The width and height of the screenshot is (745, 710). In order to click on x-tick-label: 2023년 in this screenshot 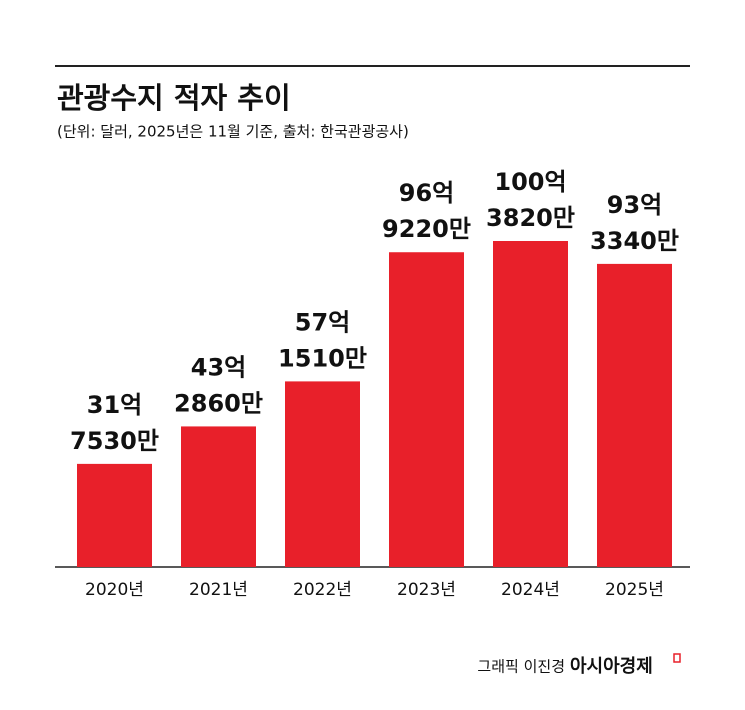, I will do `click(426, 590)`.